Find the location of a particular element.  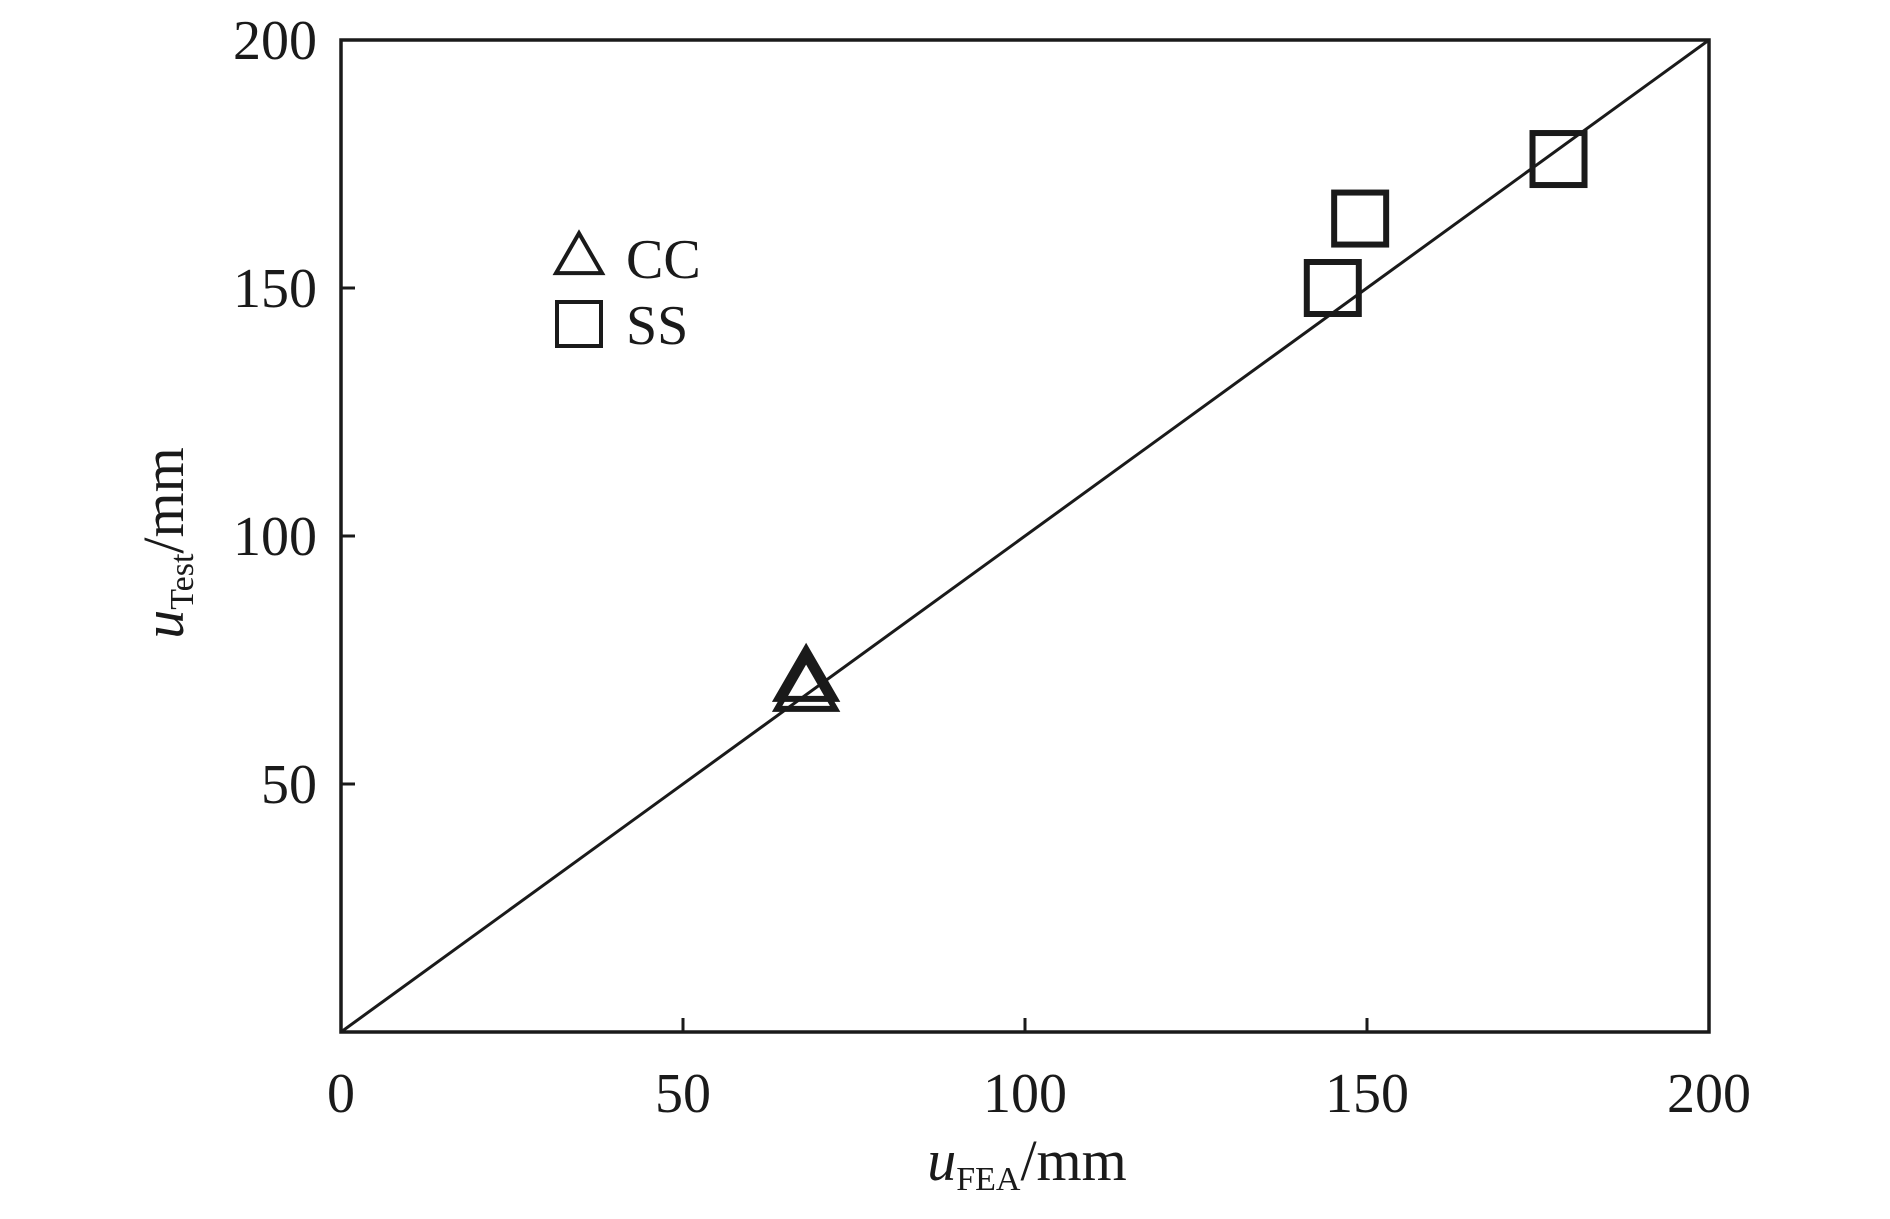

y-tick-label: 50 is located at coordinates (289, 785).